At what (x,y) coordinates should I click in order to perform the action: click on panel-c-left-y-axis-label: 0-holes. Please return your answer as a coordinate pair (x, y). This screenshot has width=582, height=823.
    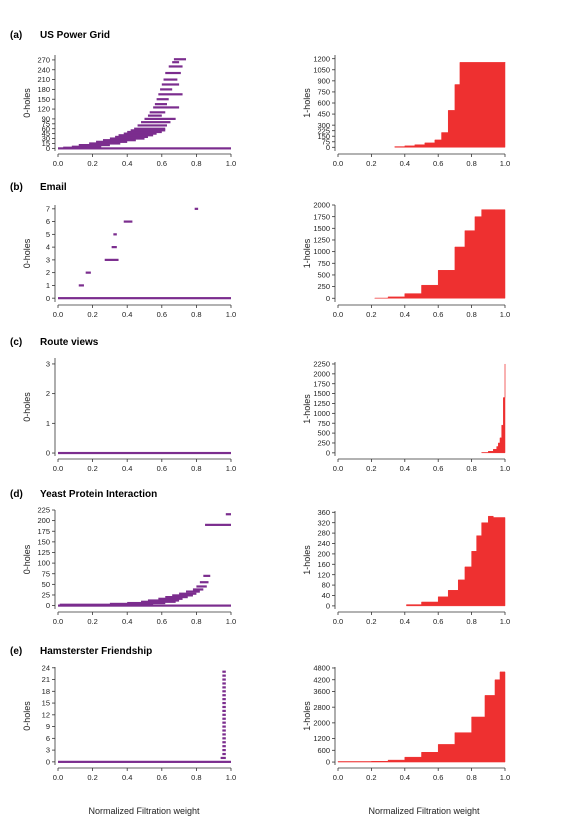
    Looking at the image, I should click on (27, 407).